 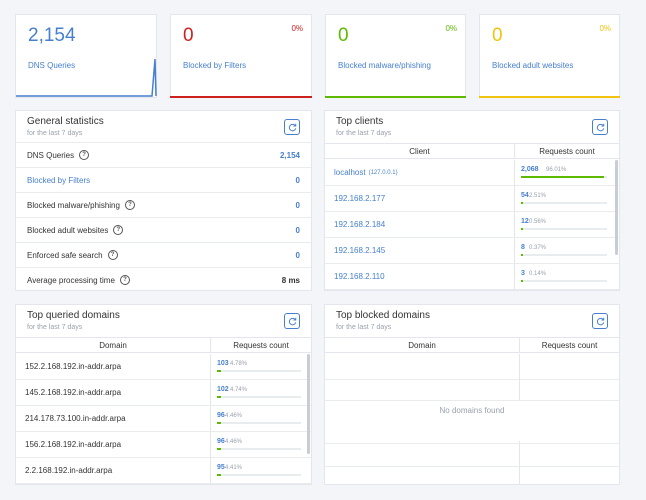 I want to click on request-percent: 4.46%, so click(x=234, y=442).